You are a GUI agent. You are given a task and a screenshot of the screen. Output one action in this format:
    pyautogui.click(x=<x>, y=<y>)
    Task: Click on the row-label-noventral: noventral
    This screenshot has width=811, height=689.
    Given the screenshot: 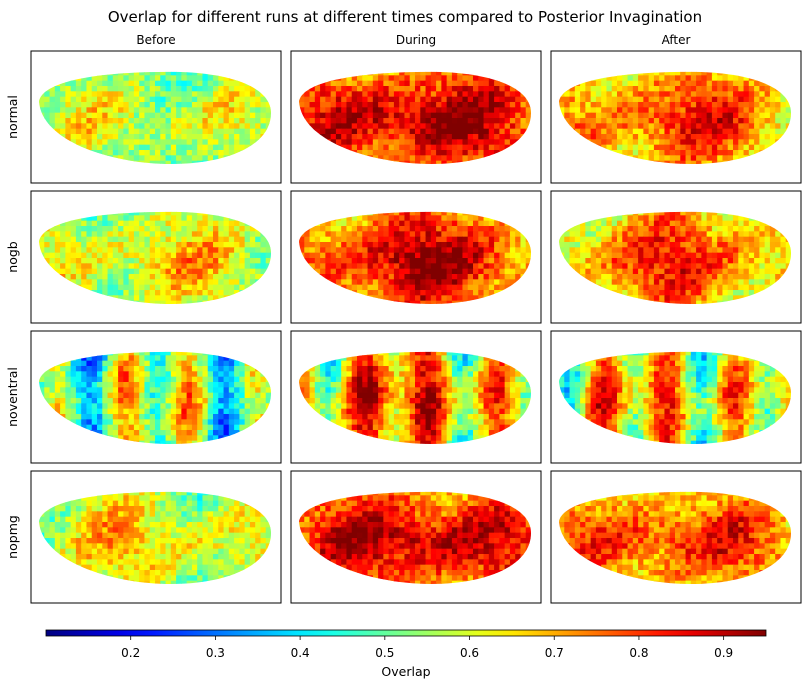 What is the action you would take?
    pyautogui.click(x=12, y=397)
    